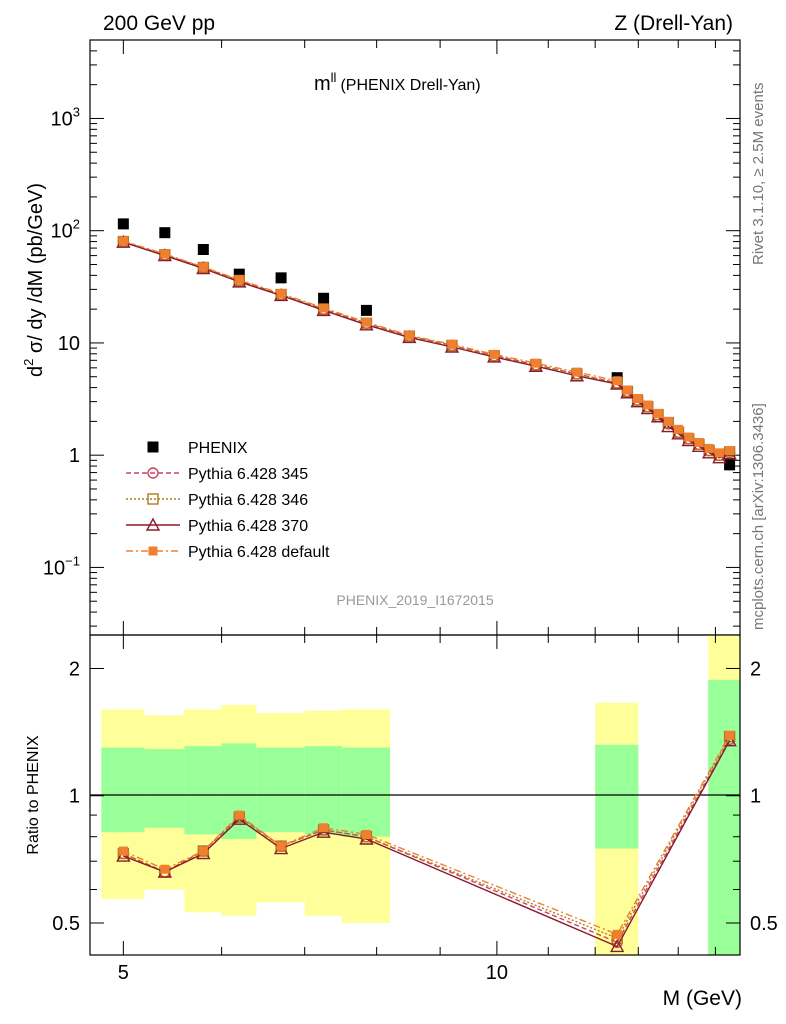 The image size is (786, 1024). I want to click on main-y-axis-label: d2 σ/ dy /dM (pb/GeV), so click(34, 280).